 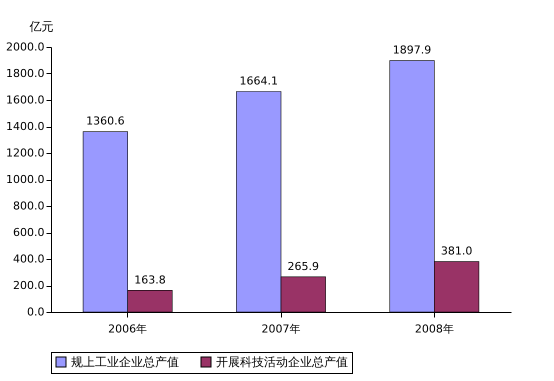 I want to click on y-tick-label: 200.0, so click(x=28, y=285).